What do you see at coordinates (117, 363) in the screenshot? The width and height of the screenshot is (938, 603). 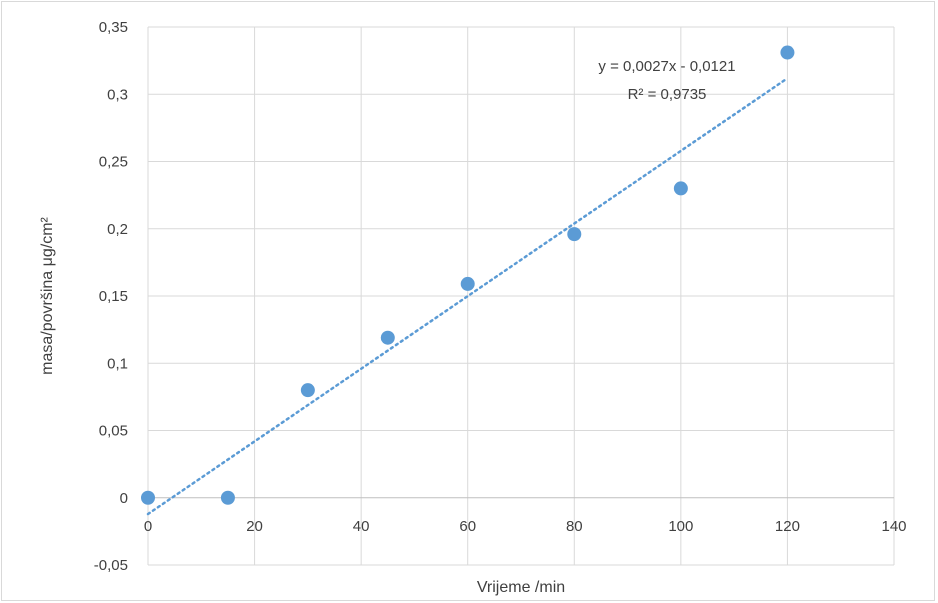 I see `y-tick-label: 0,1` at bounding box center [117, 363].